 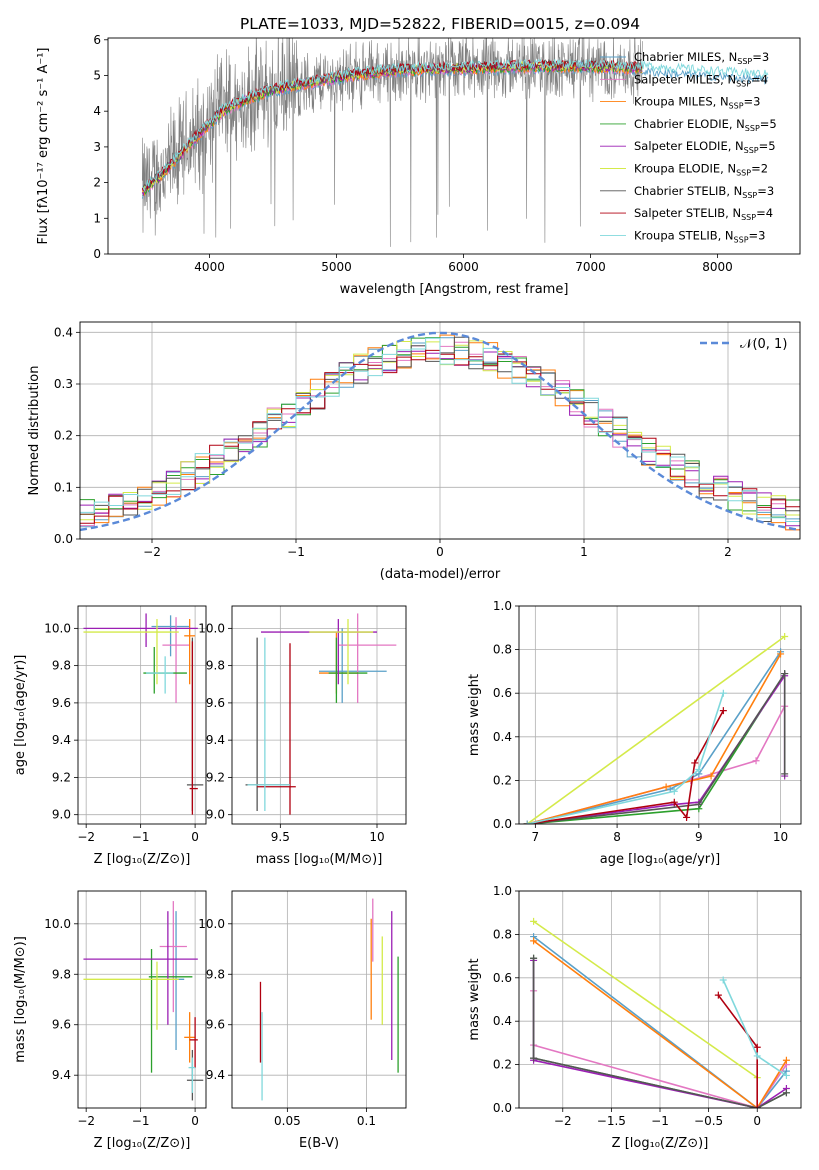 I want to click on panel-mass_vs_ebv: 0.05 0.1 9.4 9.6 9.8 10.0 E(B-V), so click(x=302, y=1020).